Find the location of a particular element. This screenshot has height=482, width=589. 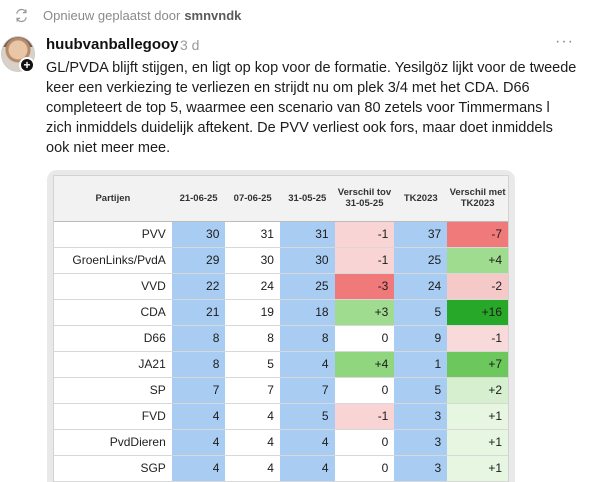

value-cell-07-06: 5 is located at coordinates (252, 364).